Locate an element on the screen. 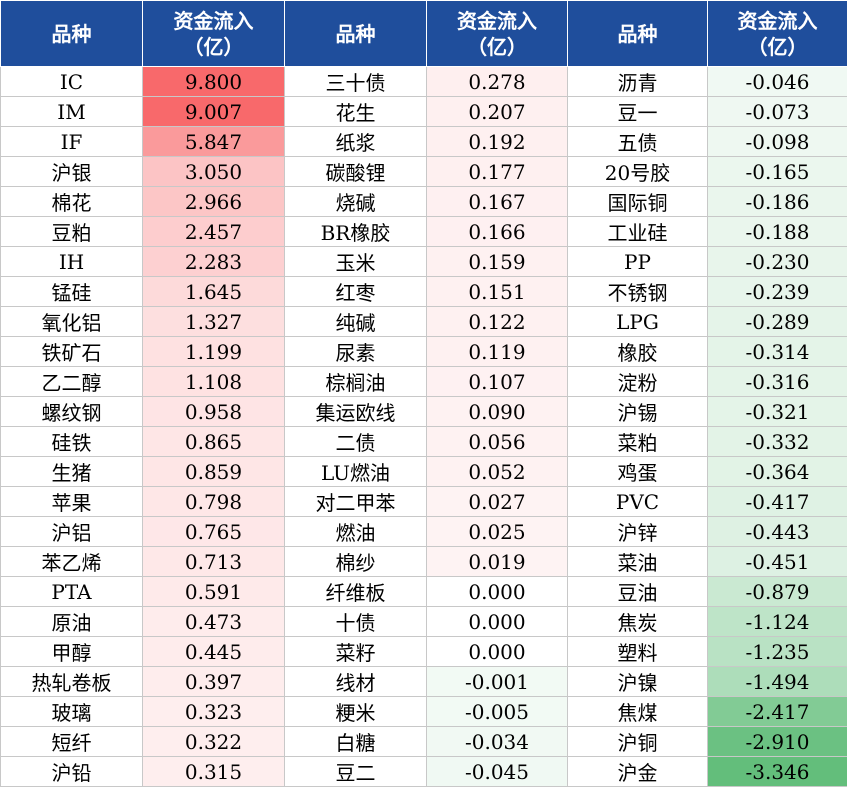  fund-flow-value-cell: 1.108 is located at coordinates (213, 381).